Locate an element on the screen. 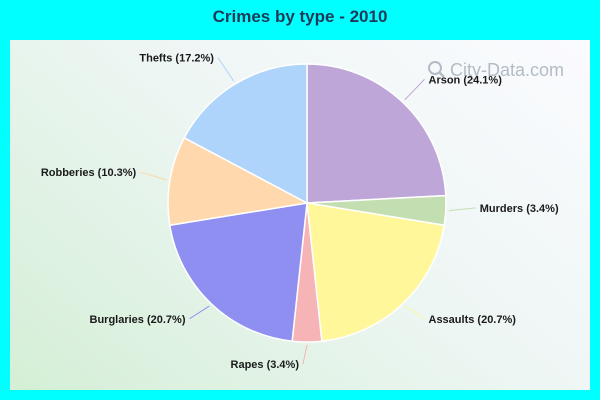 The width and height of the screenshot is (600, 400). leader-line-thefts is located at coordinates (226, 69).